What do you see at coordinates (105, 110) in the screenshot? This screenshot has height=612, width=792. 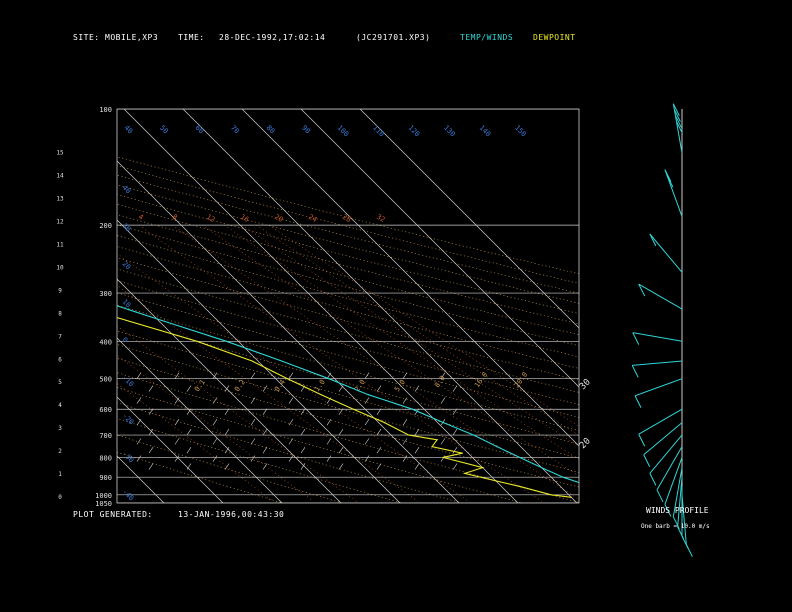 I see `pressure-tick-label: 100` at bounding box center [105, 110].